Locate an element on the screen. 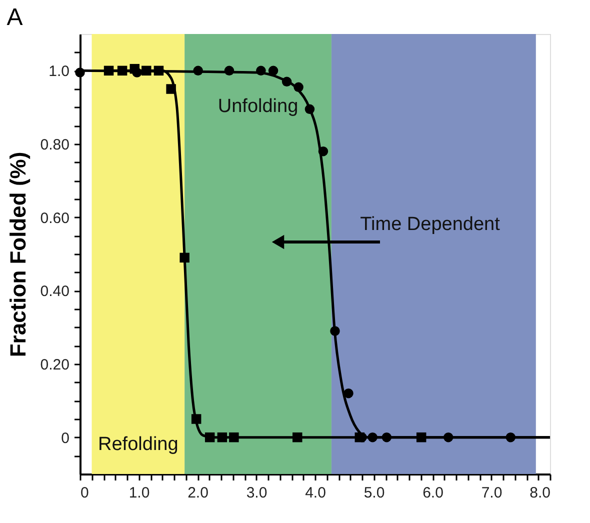 This screenshot has width=590, height=523. x-tick-label: 5.0 is located at coordinates (374, 493).